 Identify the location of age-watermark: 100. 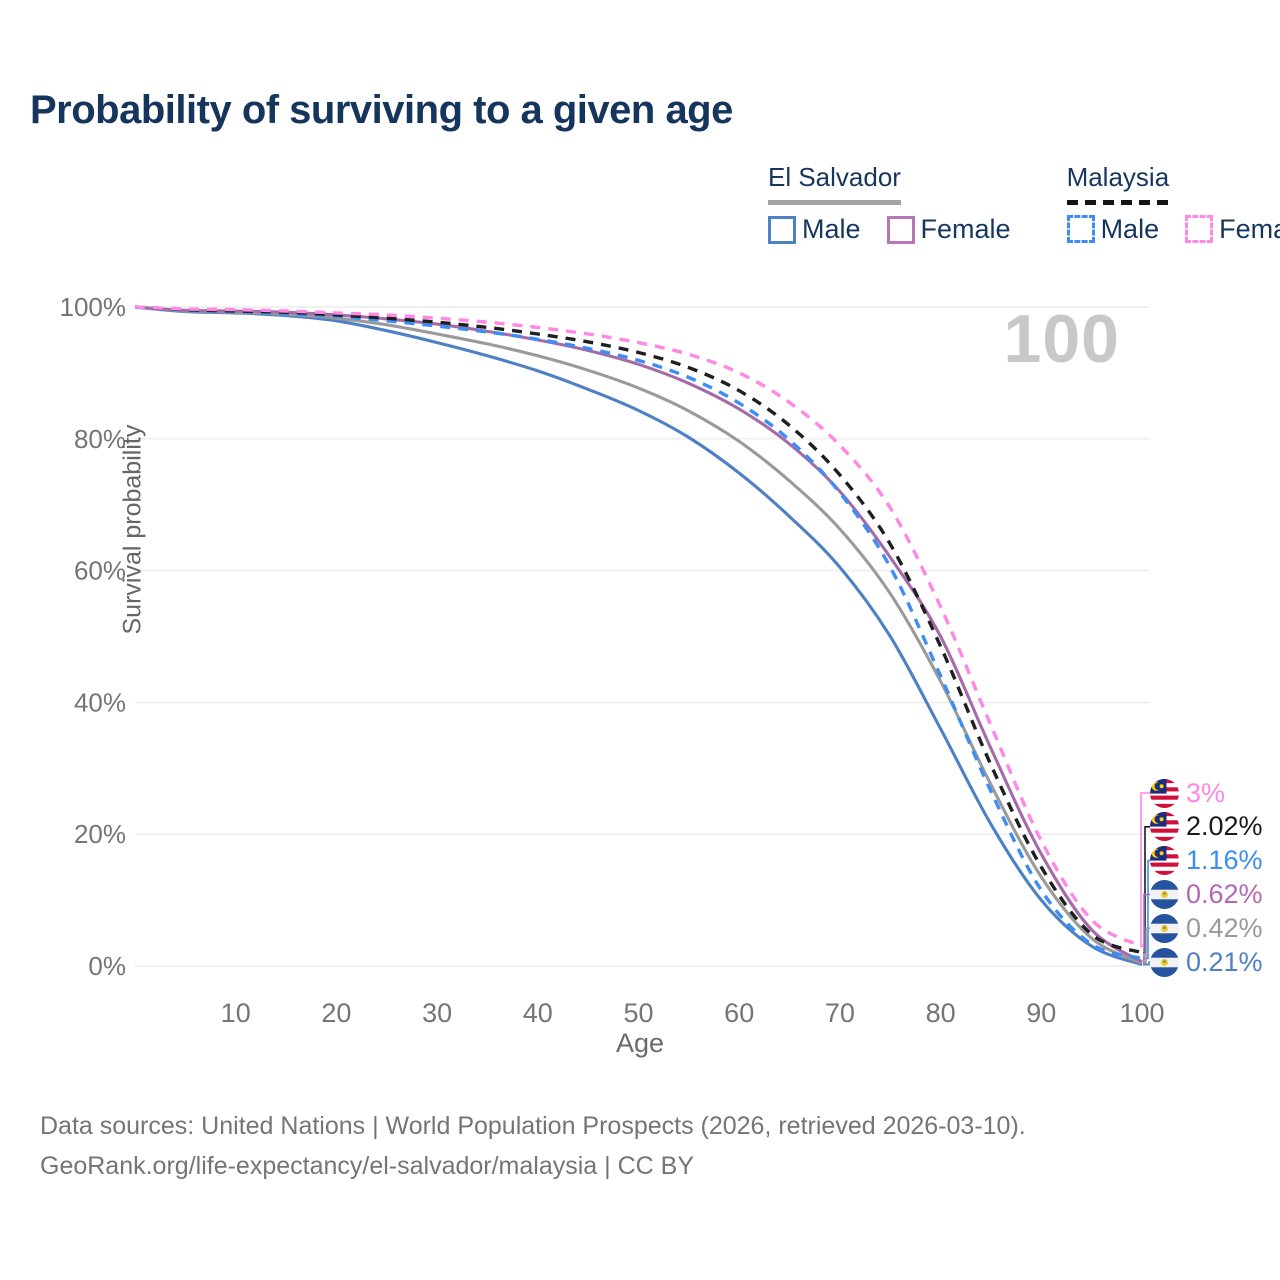
(1061, 339).